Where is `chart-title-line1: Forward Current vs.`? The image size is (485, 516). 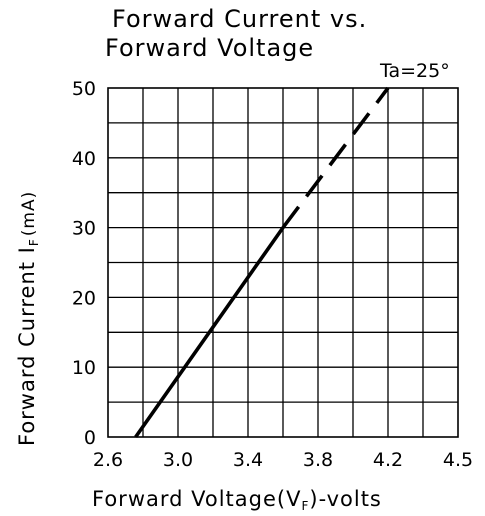
chart-title-line1: Forward Current vs. is located at coordinates (239, 19).